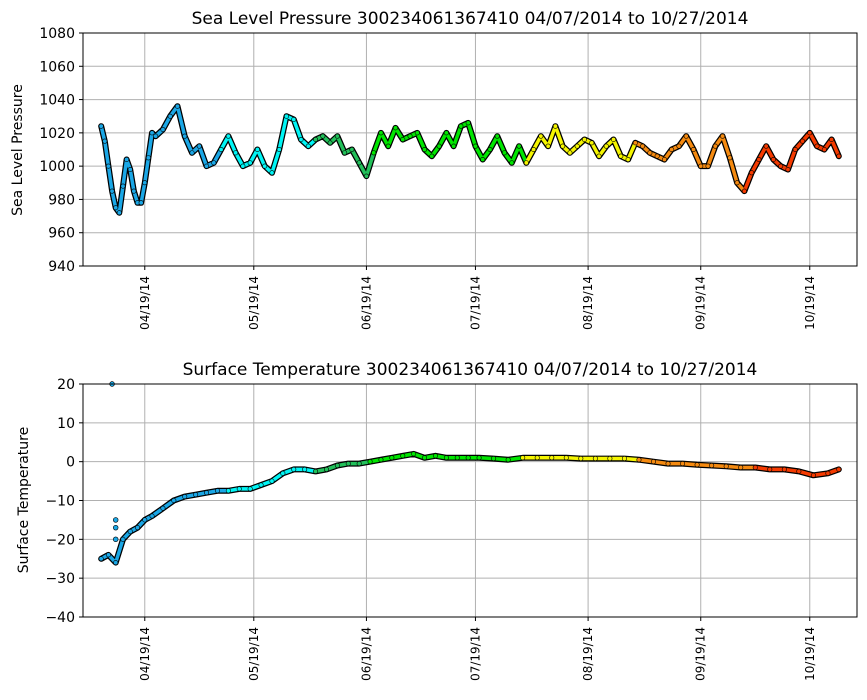 This screenshot has width=867, height=700. Describe the element at coordinates (61, 267) in the screenshot. I see `y-tick-label: 940` at that location.